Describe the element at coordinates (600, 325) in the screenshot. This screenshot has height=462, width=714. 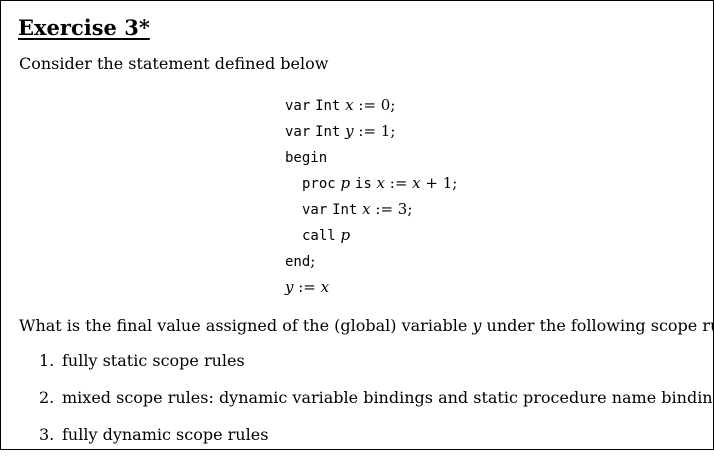
I see `question-after: under the following scope rules?` at that location.